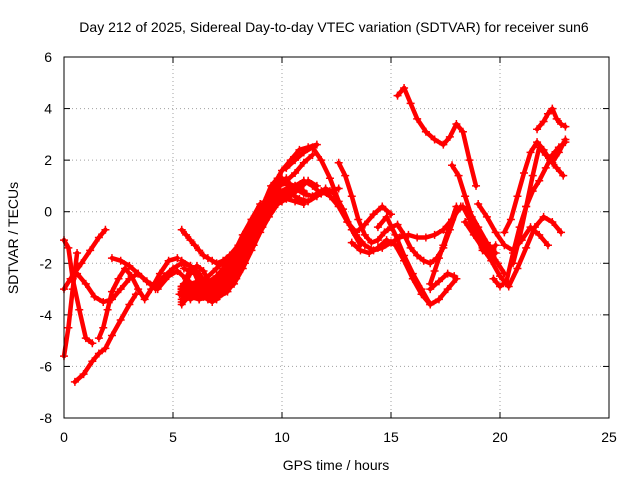 This screenshot has width=640, height=480. What do you see at coordinates (210, 246) in the screenshot?
I see `series-sat-ag` at bounding box center [210, 246].